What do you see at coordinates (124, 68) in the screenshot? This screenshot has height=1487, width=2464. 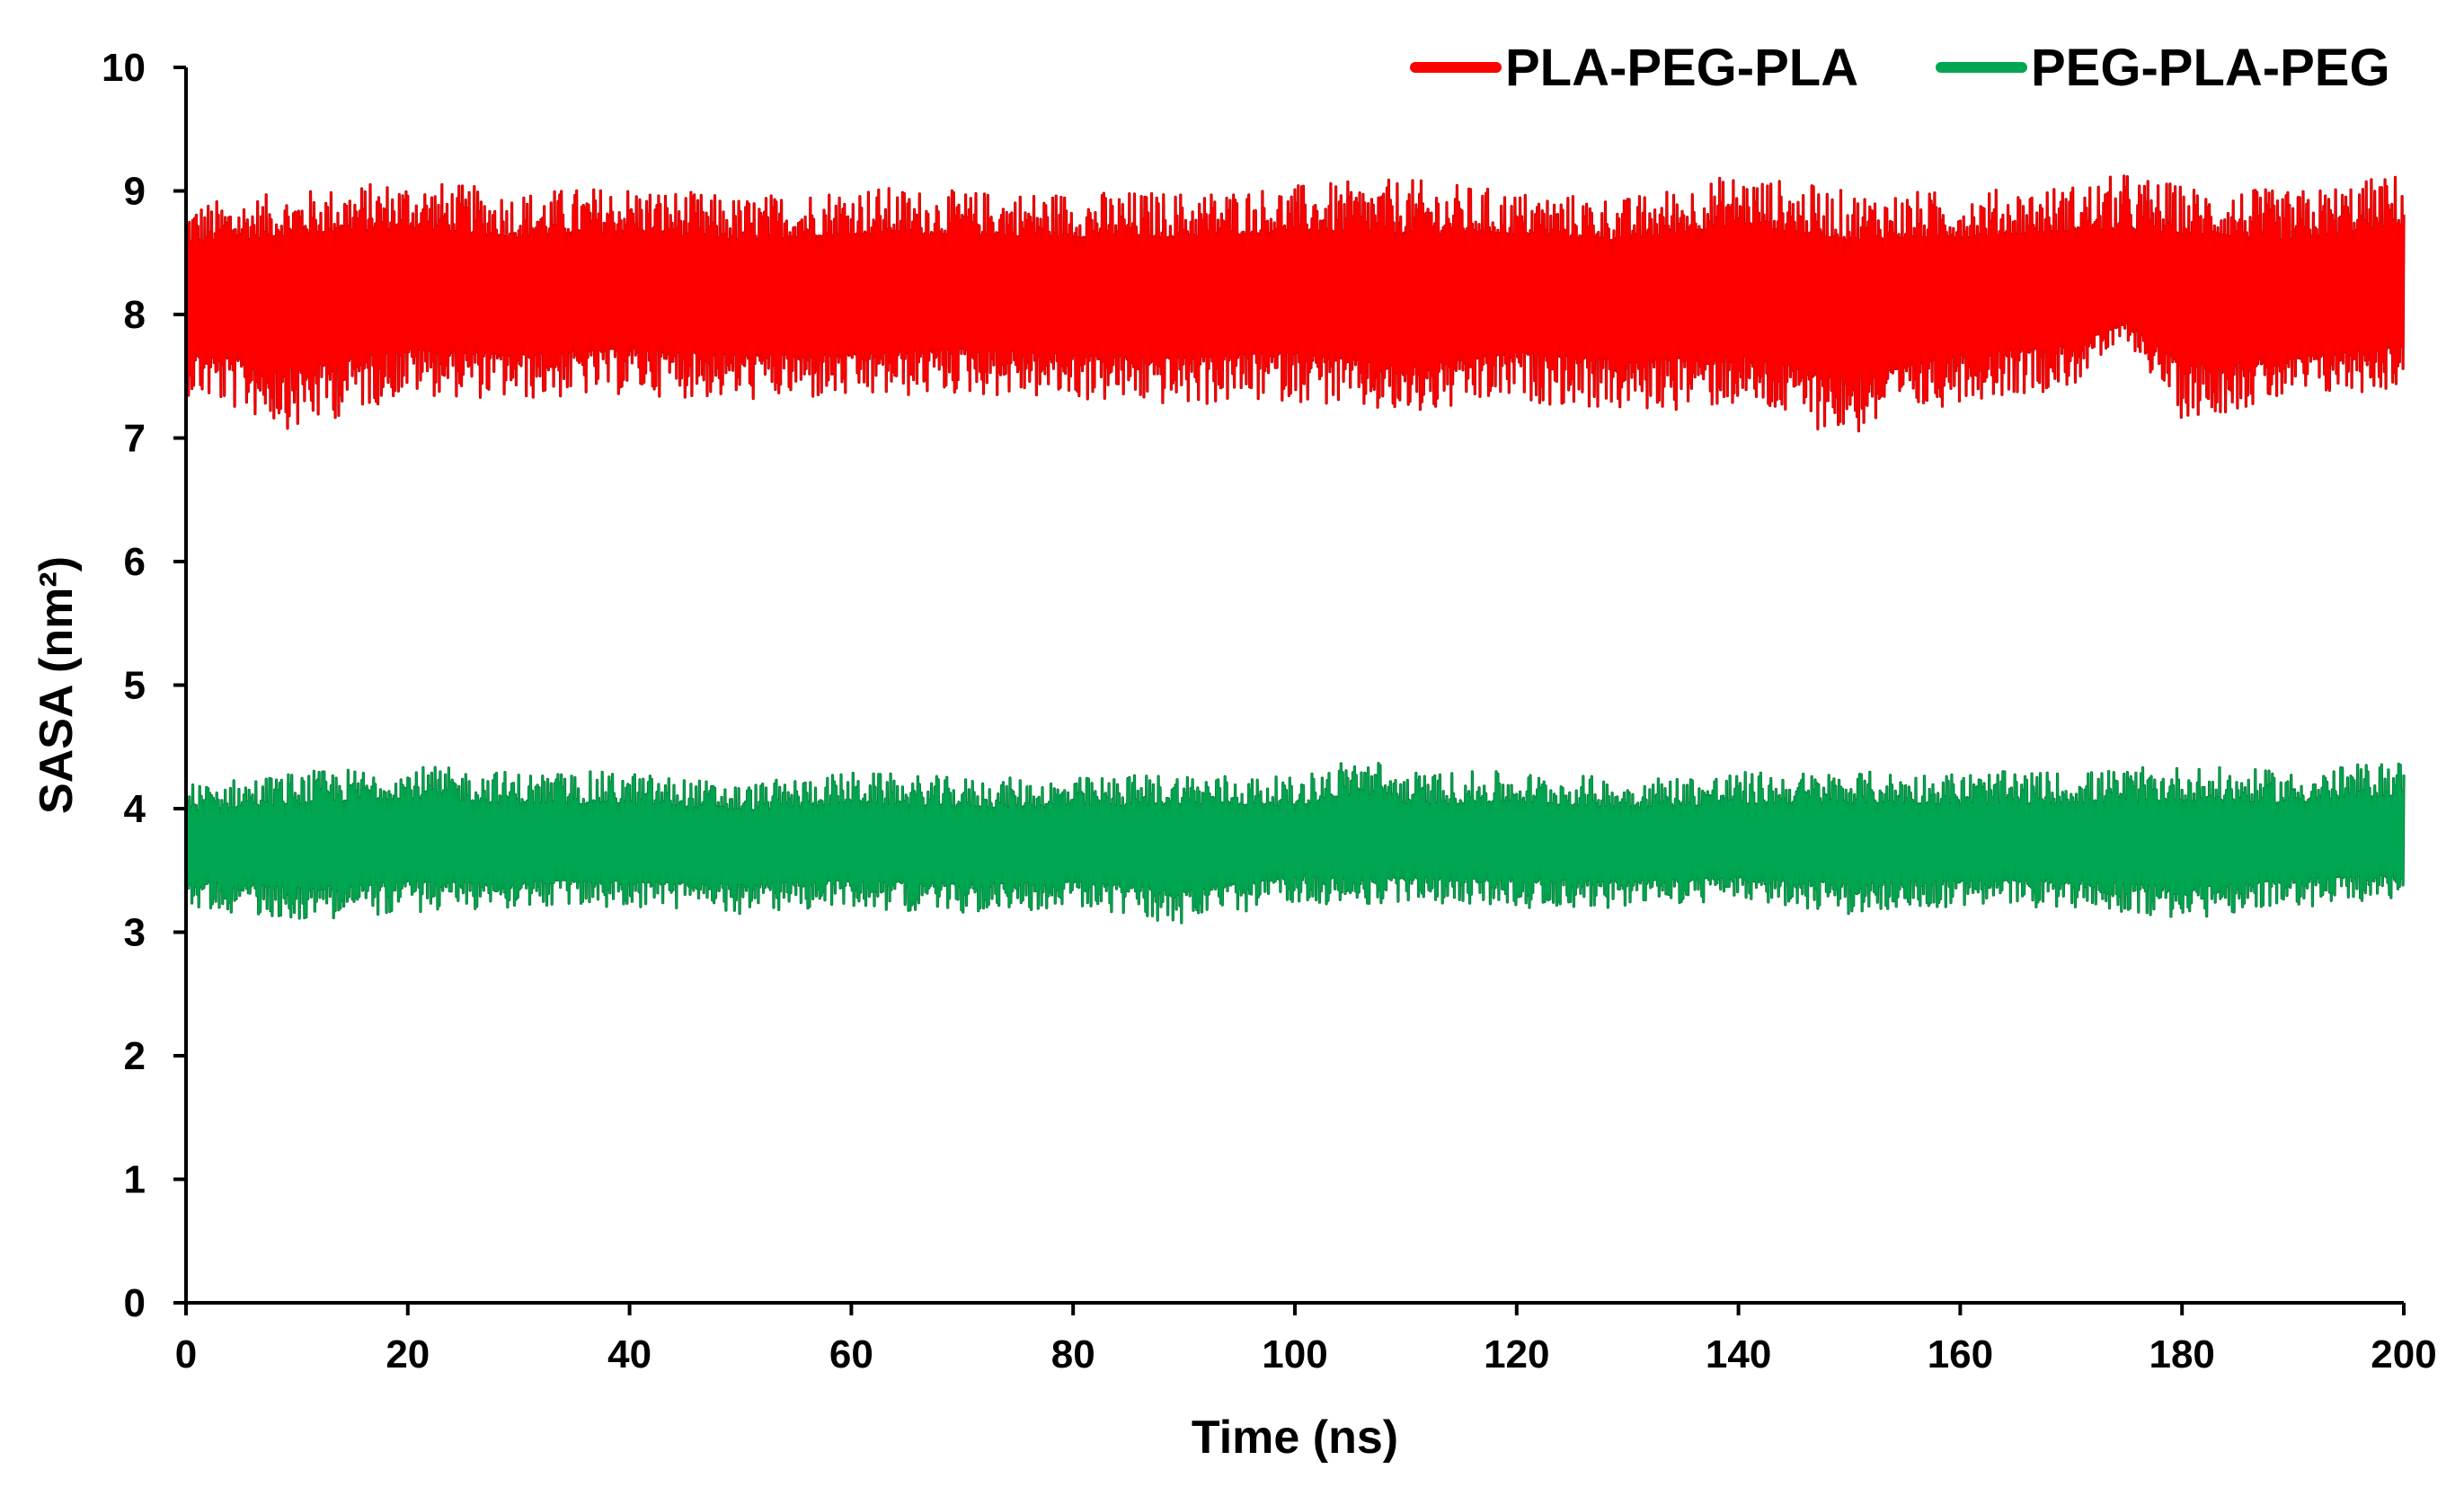 I see `y-tick-label: 10` at bounding box center [124, 68].